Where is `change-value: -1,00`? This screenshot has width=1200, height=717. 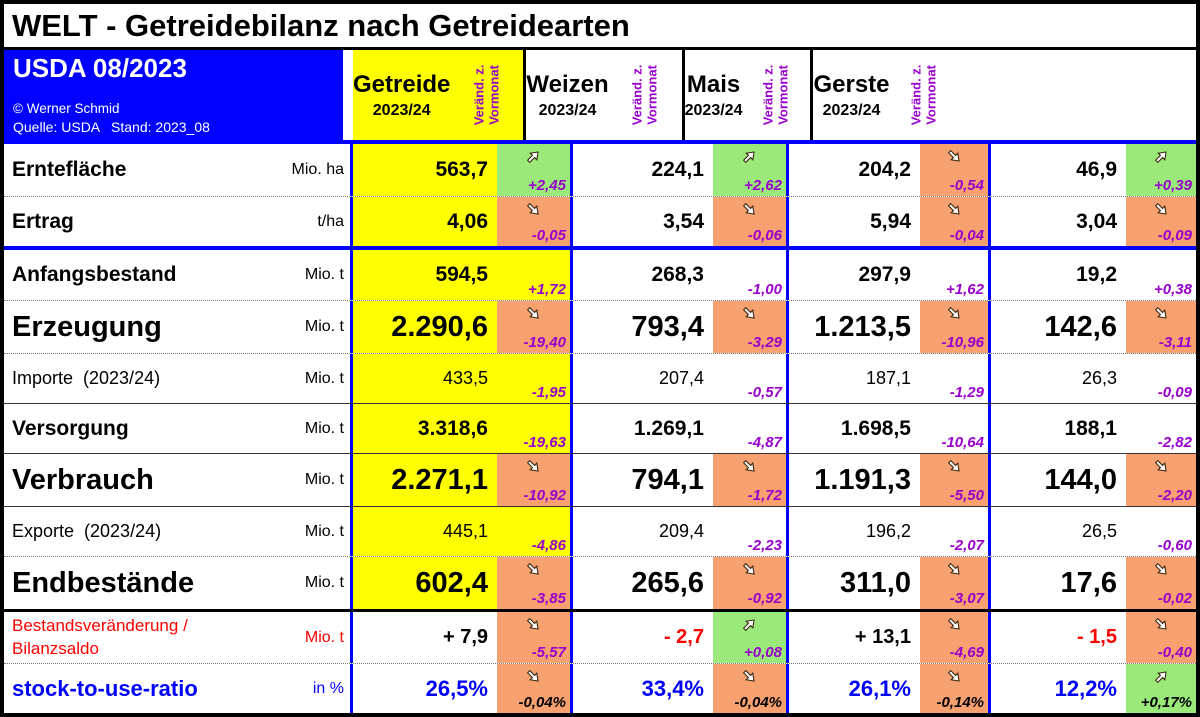 change-value: -1,00 is located at coordinates (764, 289).